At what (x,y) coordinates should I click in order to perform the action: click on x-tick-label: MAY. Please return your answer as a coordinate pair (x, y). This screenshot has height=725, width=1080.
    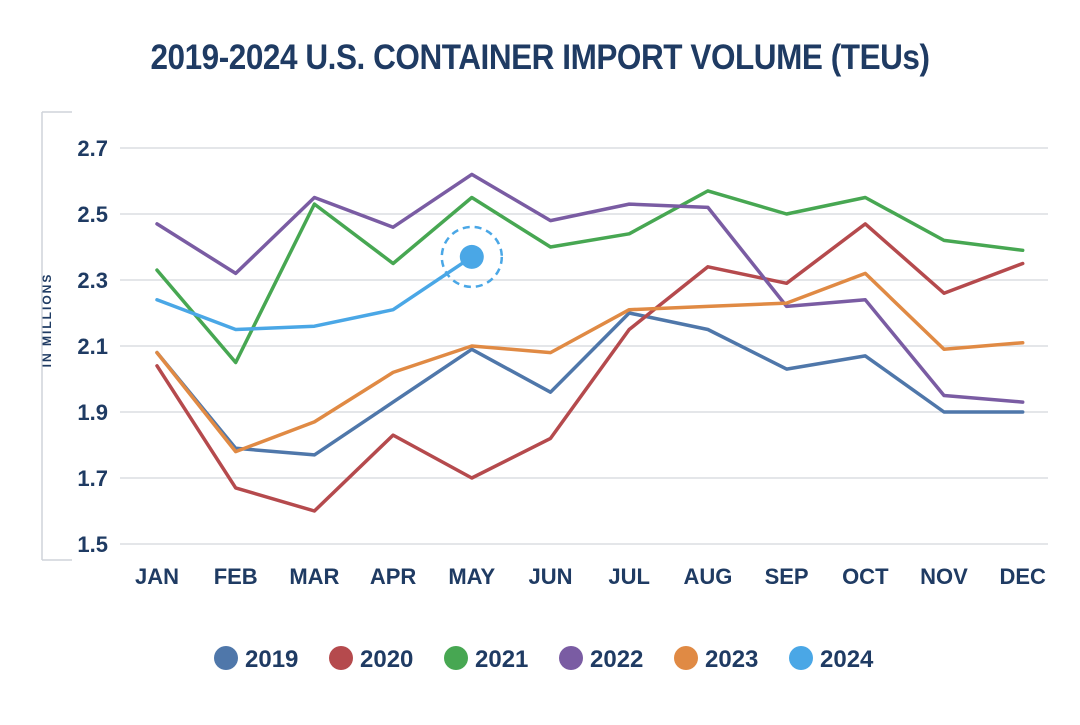
    Looking at the image, I should click on (471, 576).